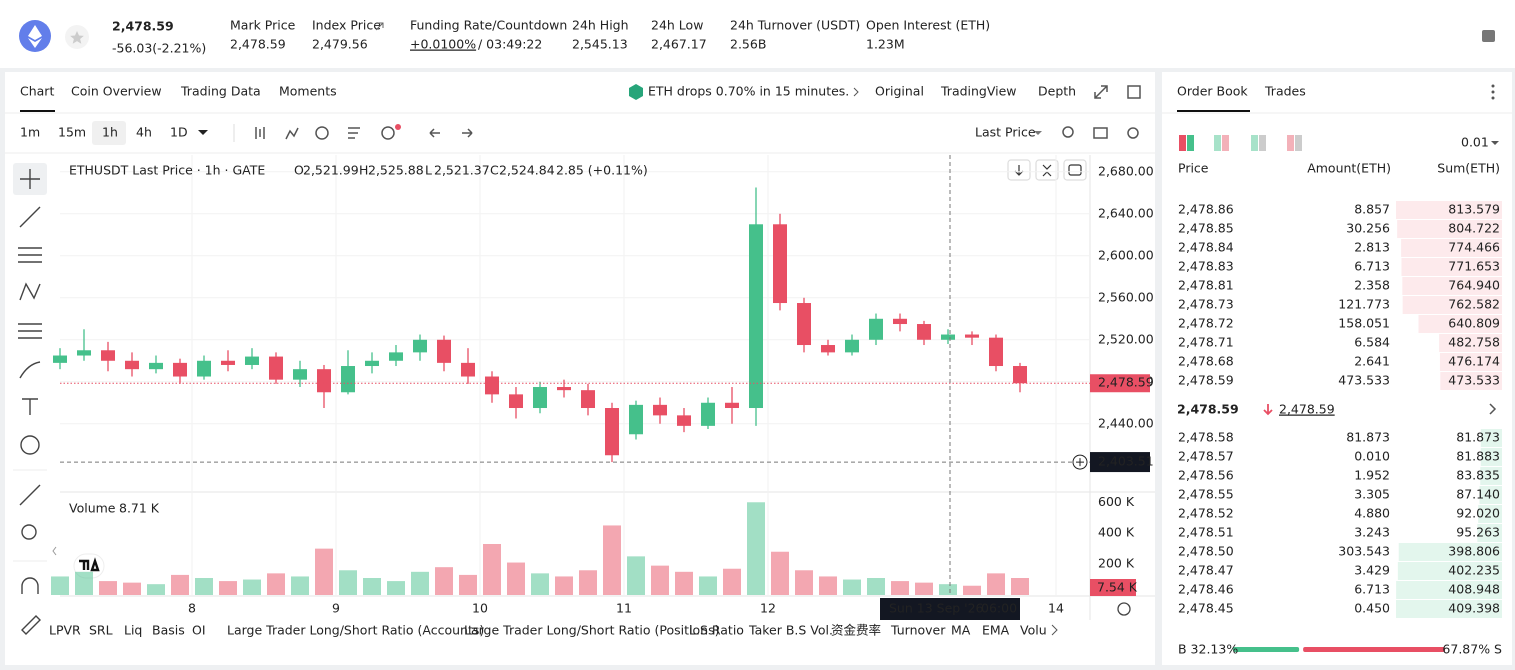 Image resolution: width=1515 pixels, height=670 pixels. I want to click on stat-value: 2,479.56, so click(340, 44).